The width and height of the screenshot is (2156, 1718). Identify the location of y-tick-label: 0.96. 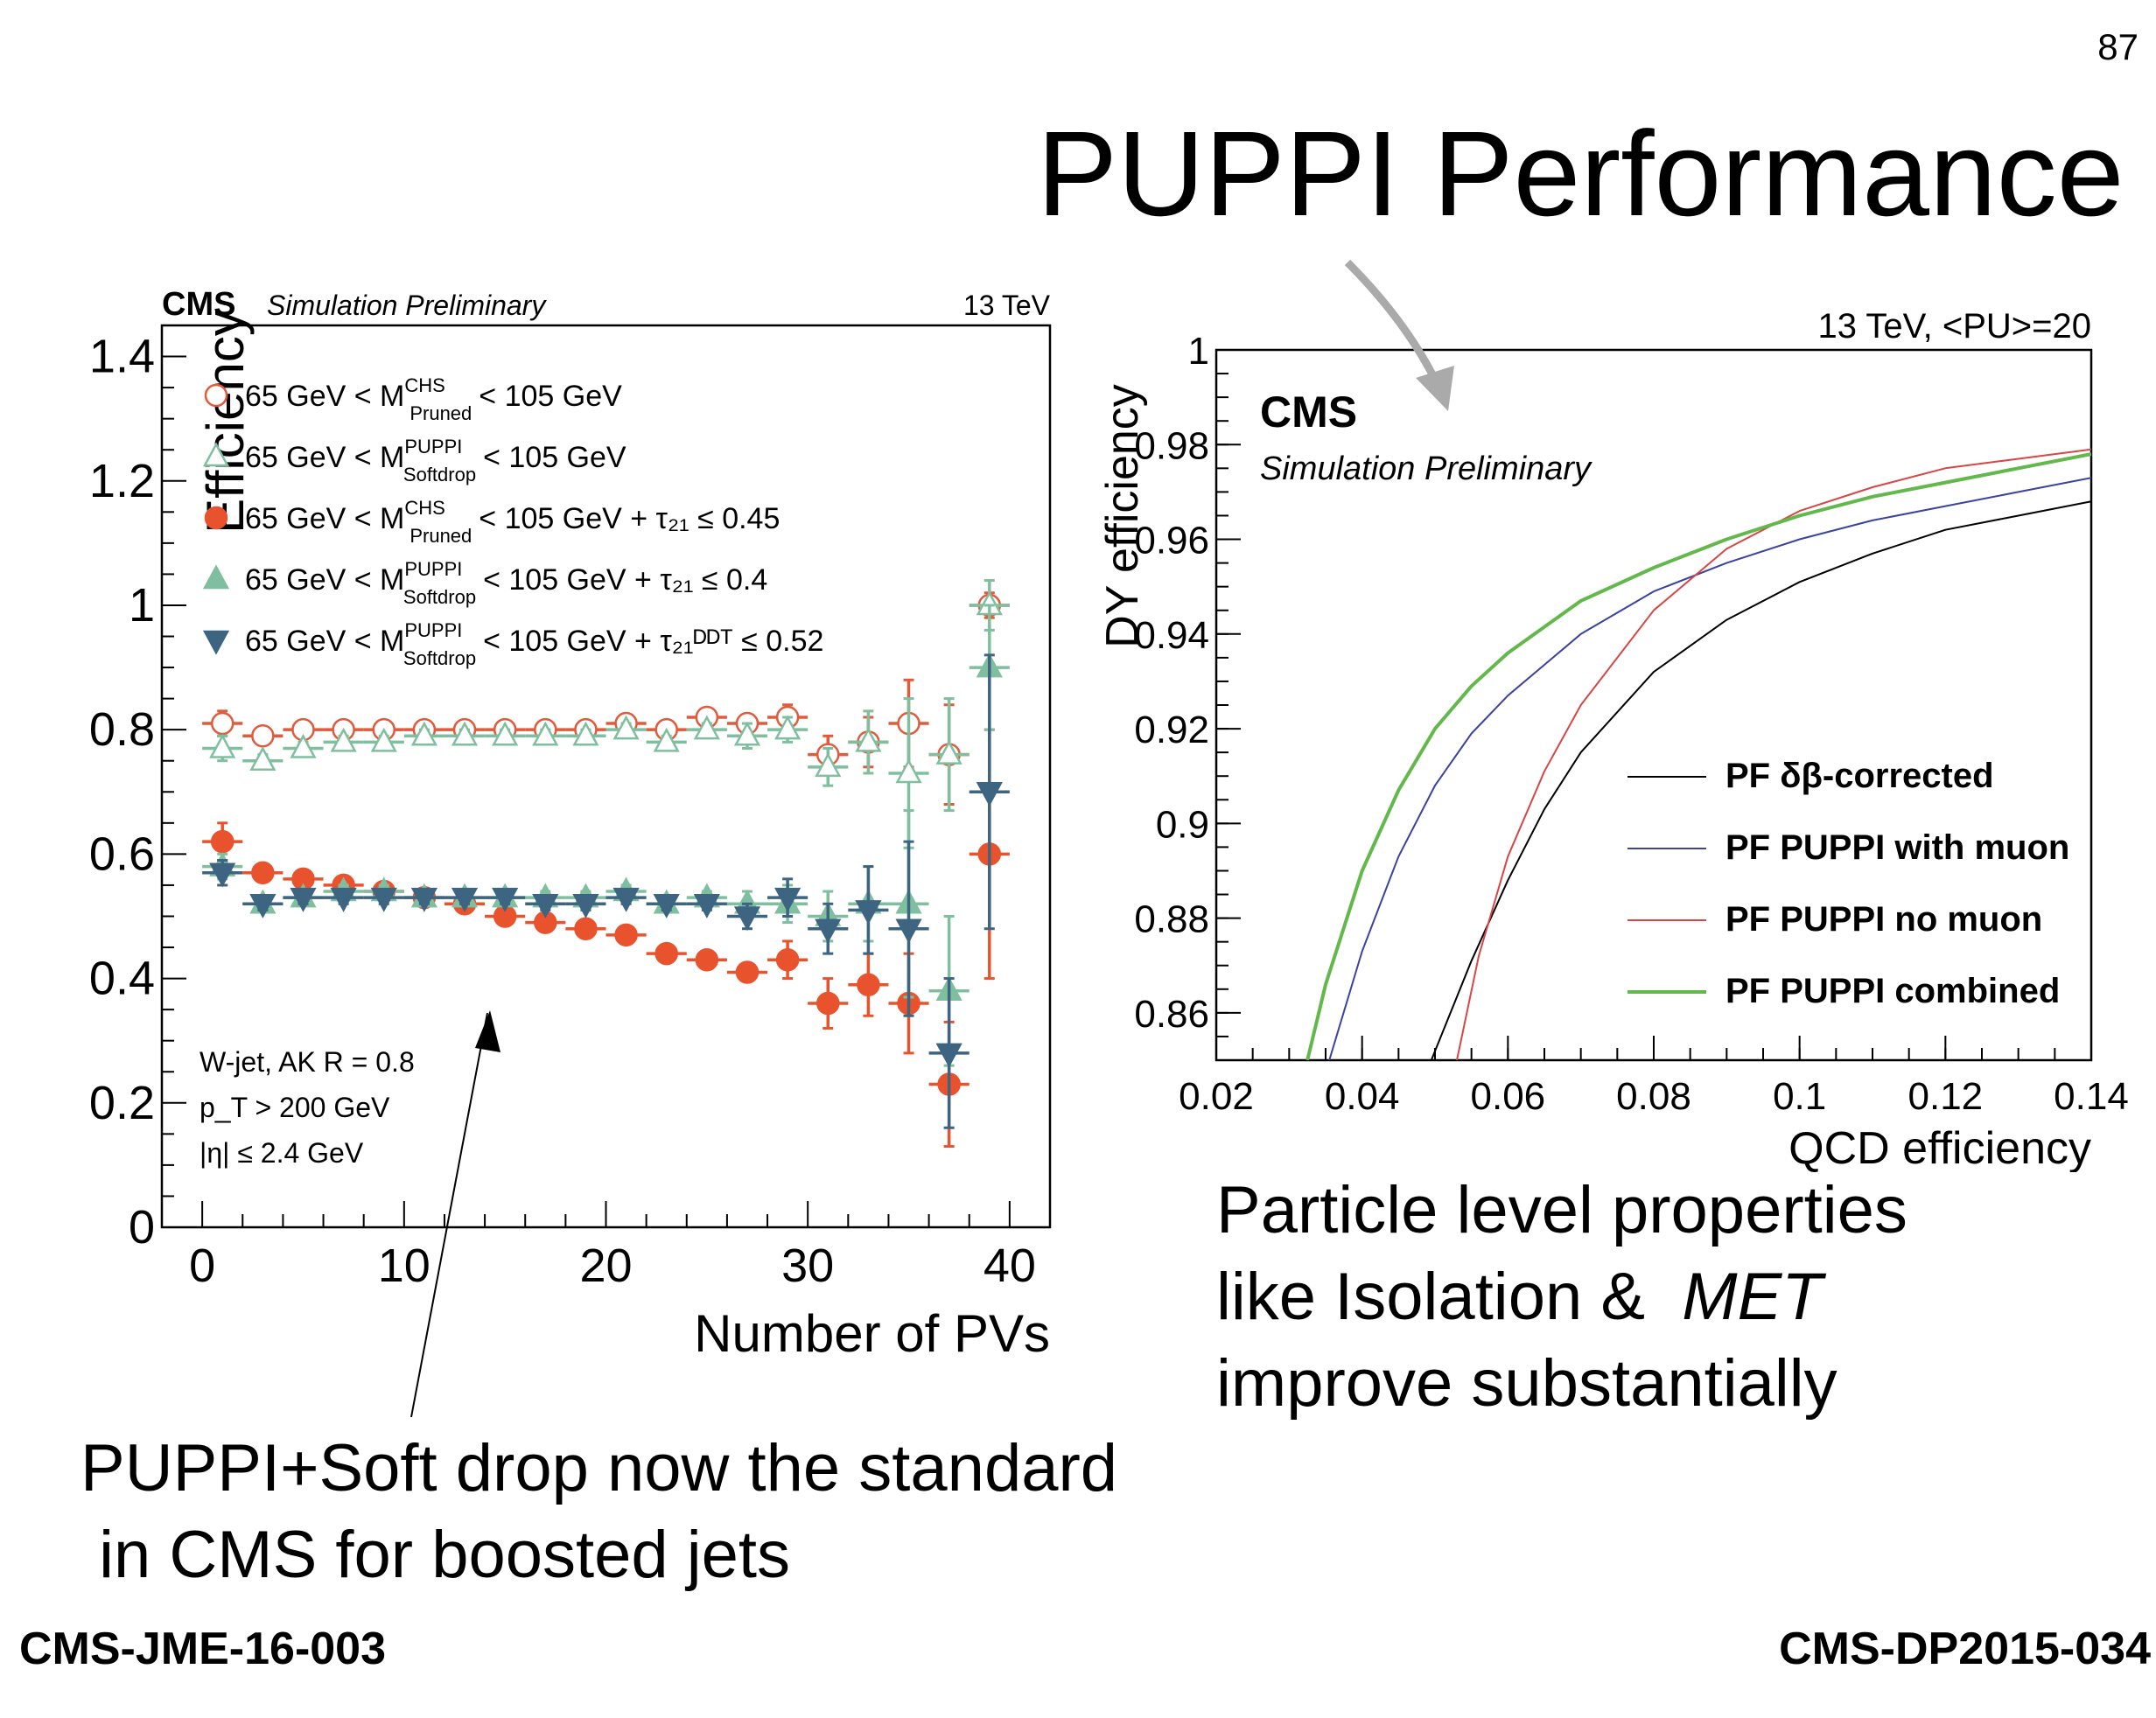
(1171, 541).